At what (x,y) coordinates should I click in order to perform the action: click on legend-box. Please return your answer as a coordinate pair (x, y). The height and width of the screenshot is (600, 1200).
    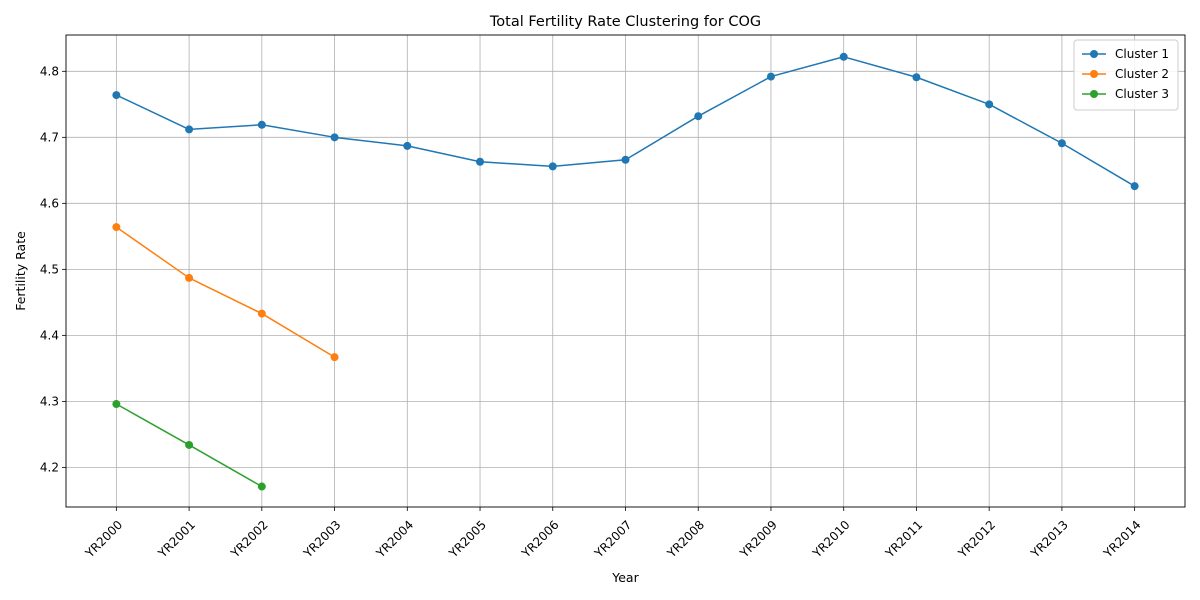
    Looking at the image, I should click on (1126, 75).